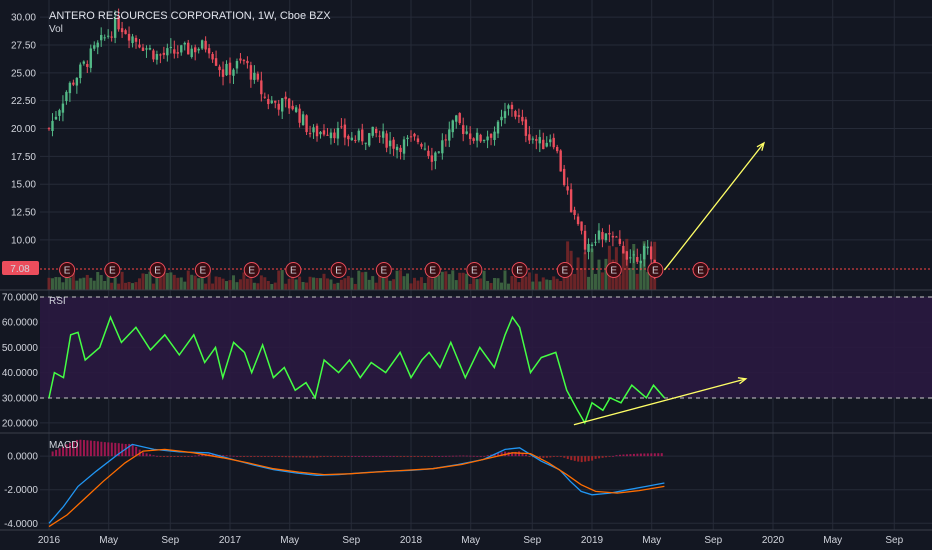  I want to click on price-tick-label: 12.50, so click(23, 213).